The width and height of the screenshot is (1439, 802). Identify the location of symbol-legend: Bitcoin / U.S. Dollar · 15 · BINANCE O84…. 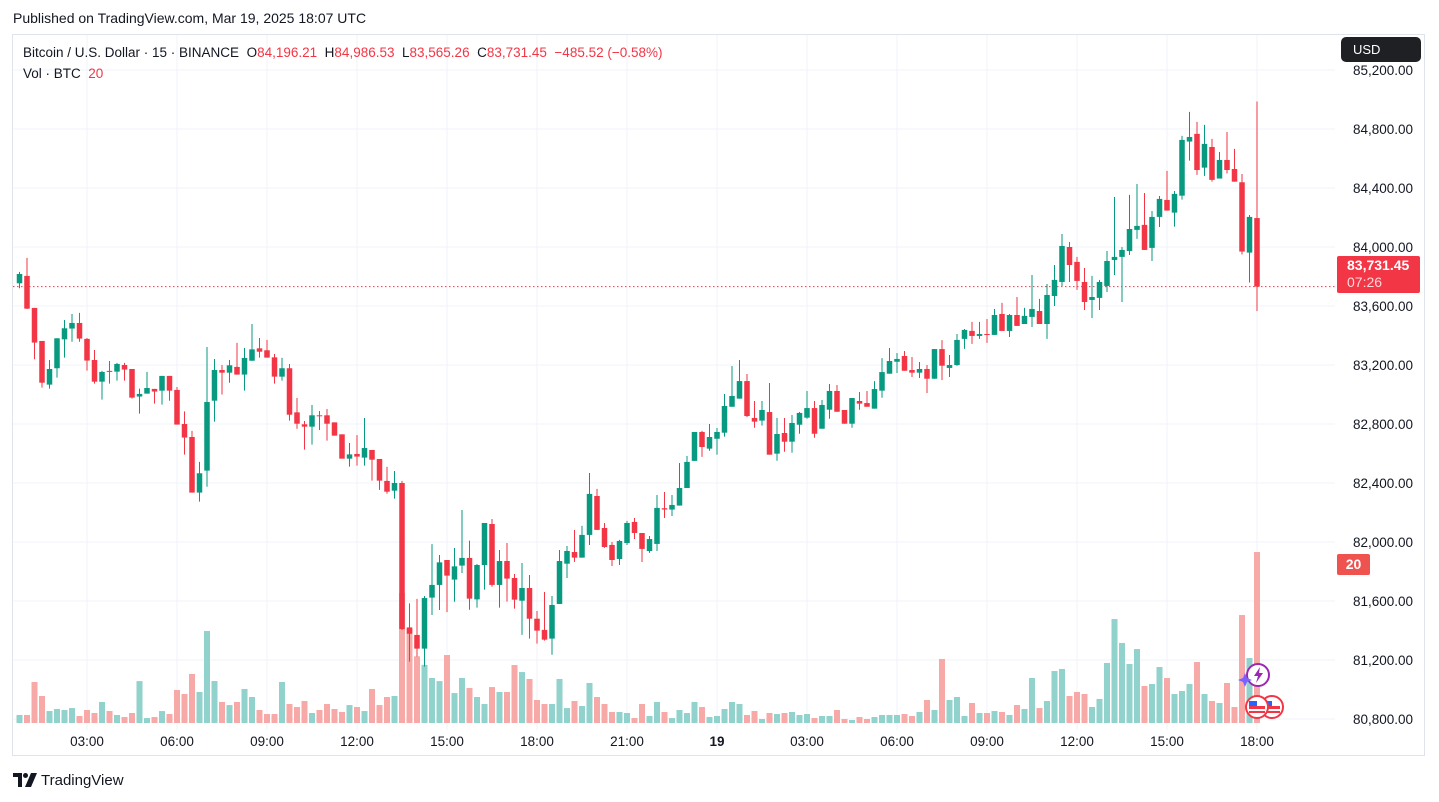
(343, 52).